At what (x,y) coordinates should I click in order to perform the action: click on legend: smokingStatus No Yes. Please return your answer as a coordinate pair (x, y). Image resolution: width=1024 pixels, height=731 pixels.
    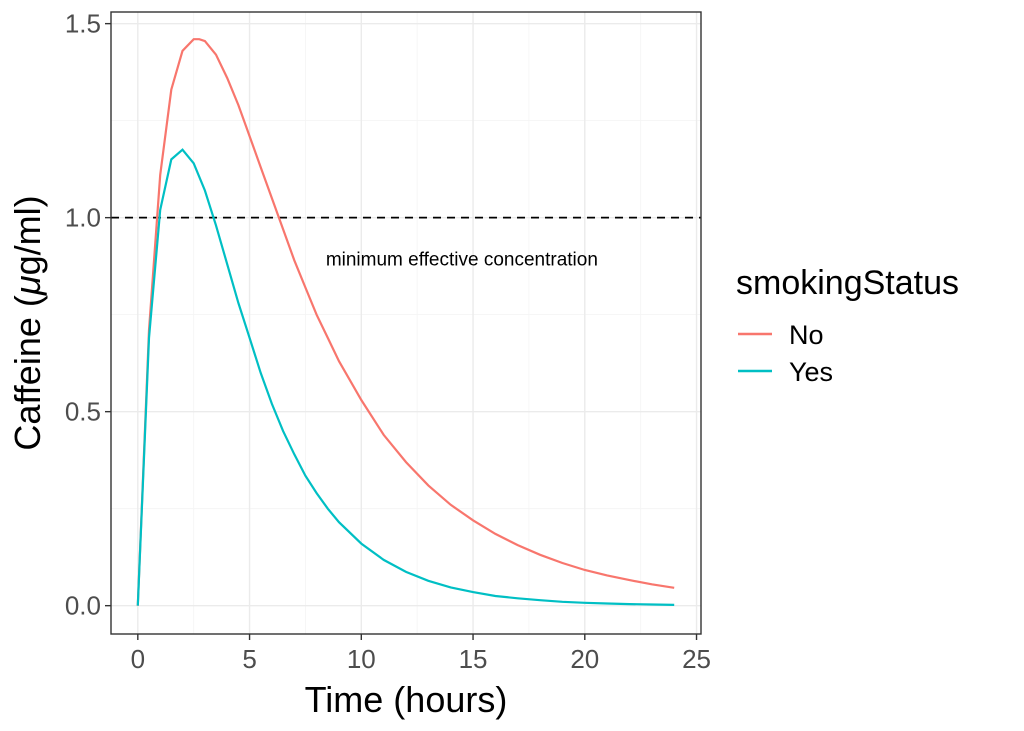
    Looking at the image, I should click on (847, 325).